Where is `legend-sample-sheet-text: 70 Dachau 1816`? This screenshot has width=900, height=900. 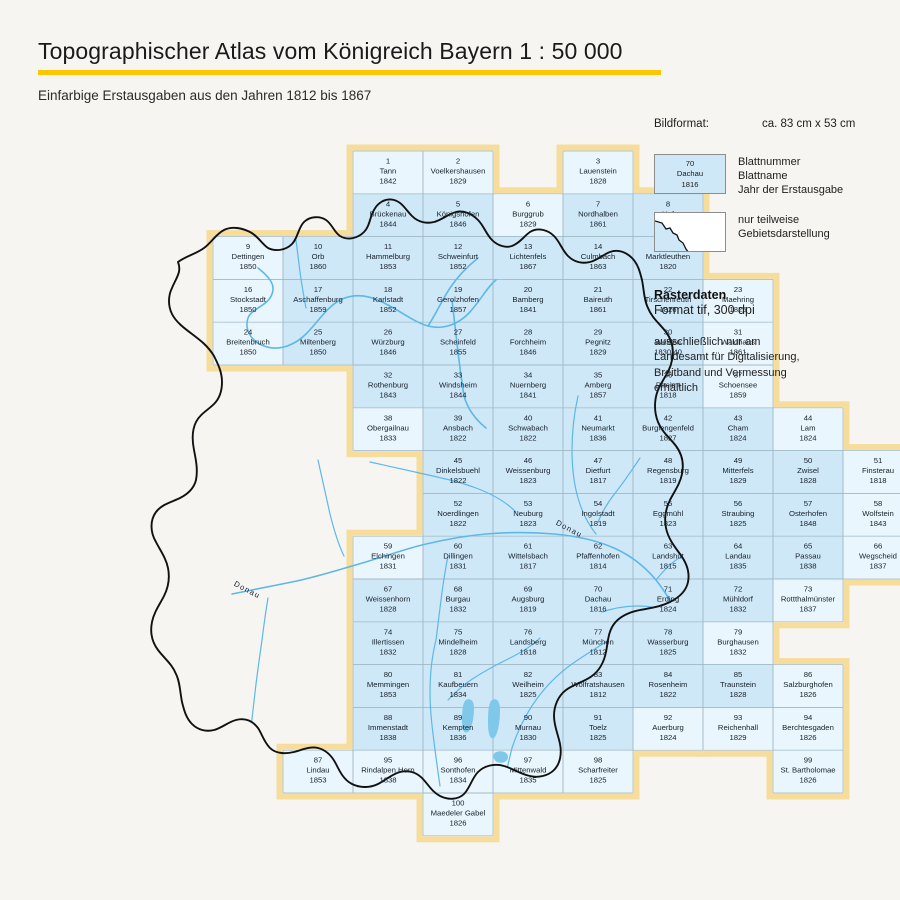 legend-sample-sheet-text: 70 Dachau 1816 is located at coordinates (690, 172).